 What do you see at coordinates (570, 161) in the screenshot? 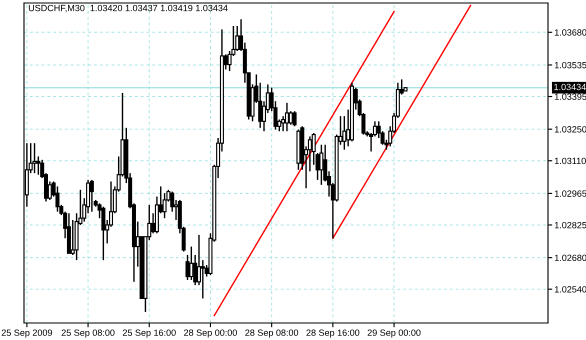
I see `y-tick-label: 1.03110` at bounding box center [570, 161].